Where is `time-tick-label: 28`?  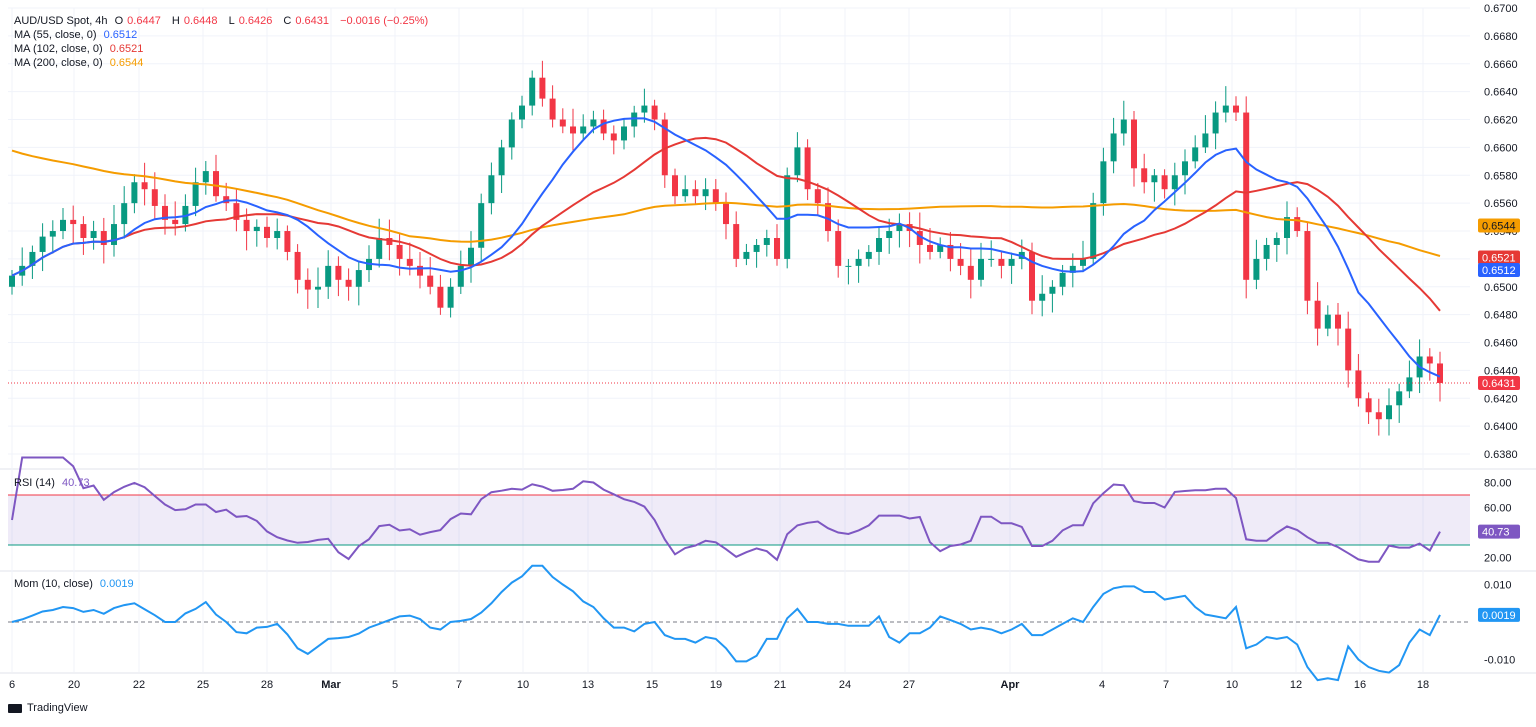
time-tick-label: 28 is located at coordinates (267, 685).